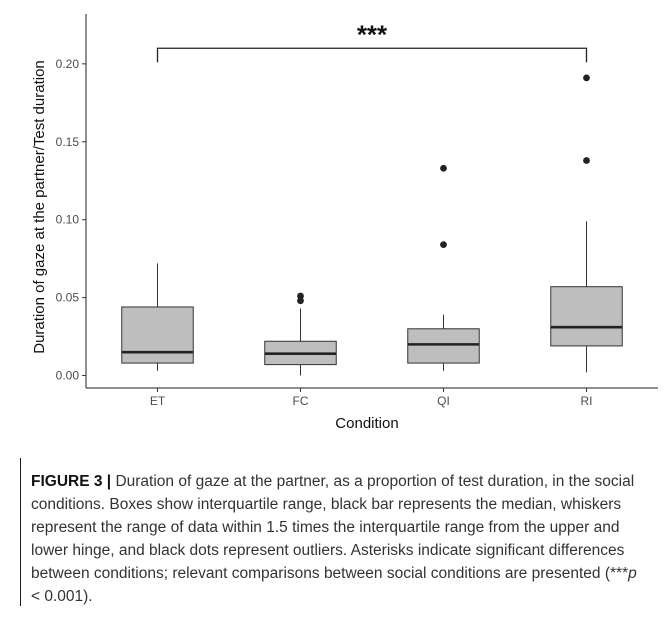 This screenshot has width=669, height=617. Describe the element at coordinates (587, 401) in the screenshot. I see `x-tick-label: RI` at that location.